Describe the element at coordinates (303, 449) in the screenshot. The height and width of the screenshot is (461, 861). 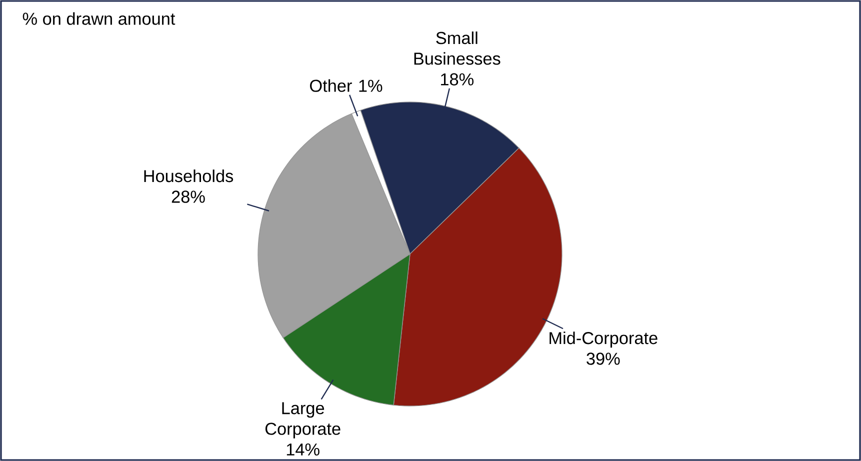
I see `data-label: 14%` at that location.